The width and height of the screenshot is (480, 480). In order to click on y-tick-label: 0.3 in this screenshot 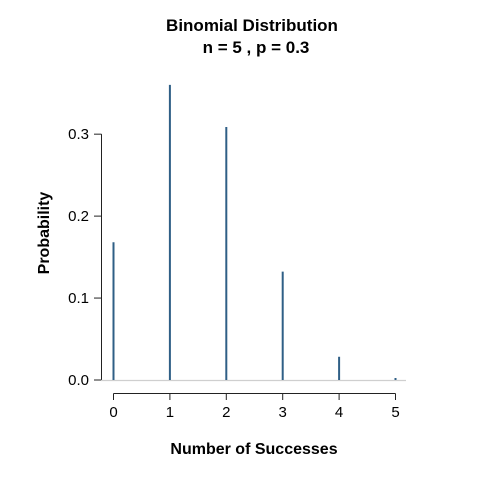, I will do `click(78, 134)`.